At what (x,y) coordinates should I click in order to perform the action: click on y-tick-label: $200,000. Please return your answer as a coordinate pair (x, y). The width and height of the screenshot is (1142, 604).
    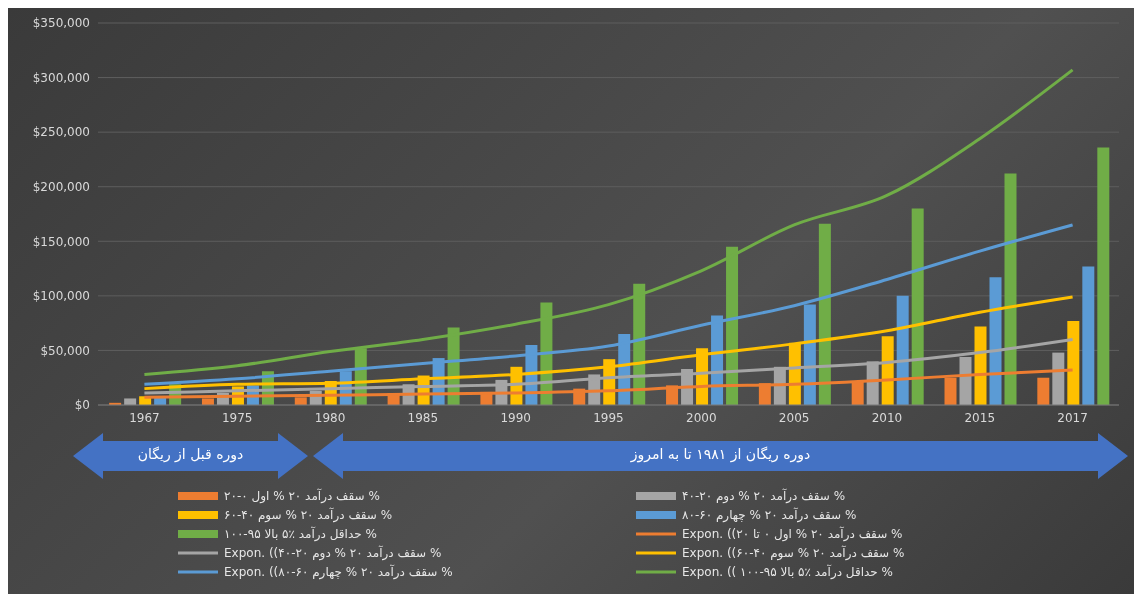
    Looking at the image, I should click on (61, 186).